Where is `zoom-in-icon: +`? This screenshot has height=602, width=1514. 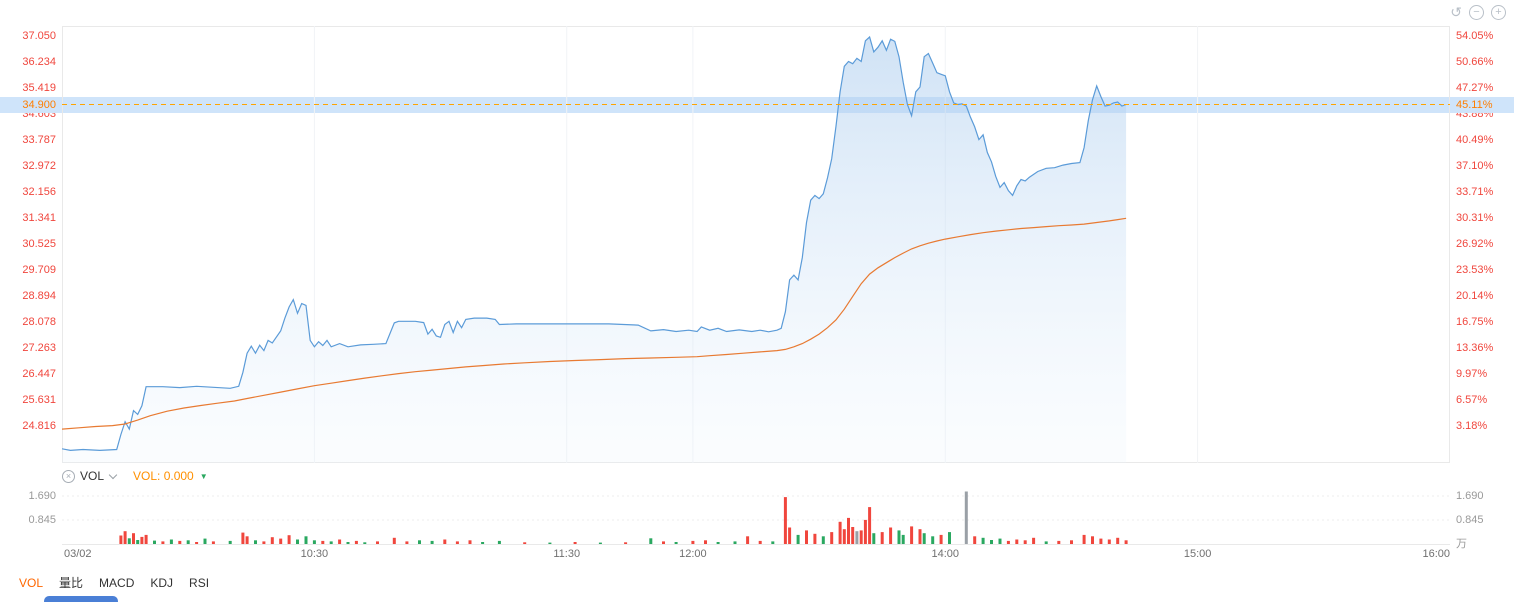
zoom-in-icon: + is located at coordinates (1498, 12).